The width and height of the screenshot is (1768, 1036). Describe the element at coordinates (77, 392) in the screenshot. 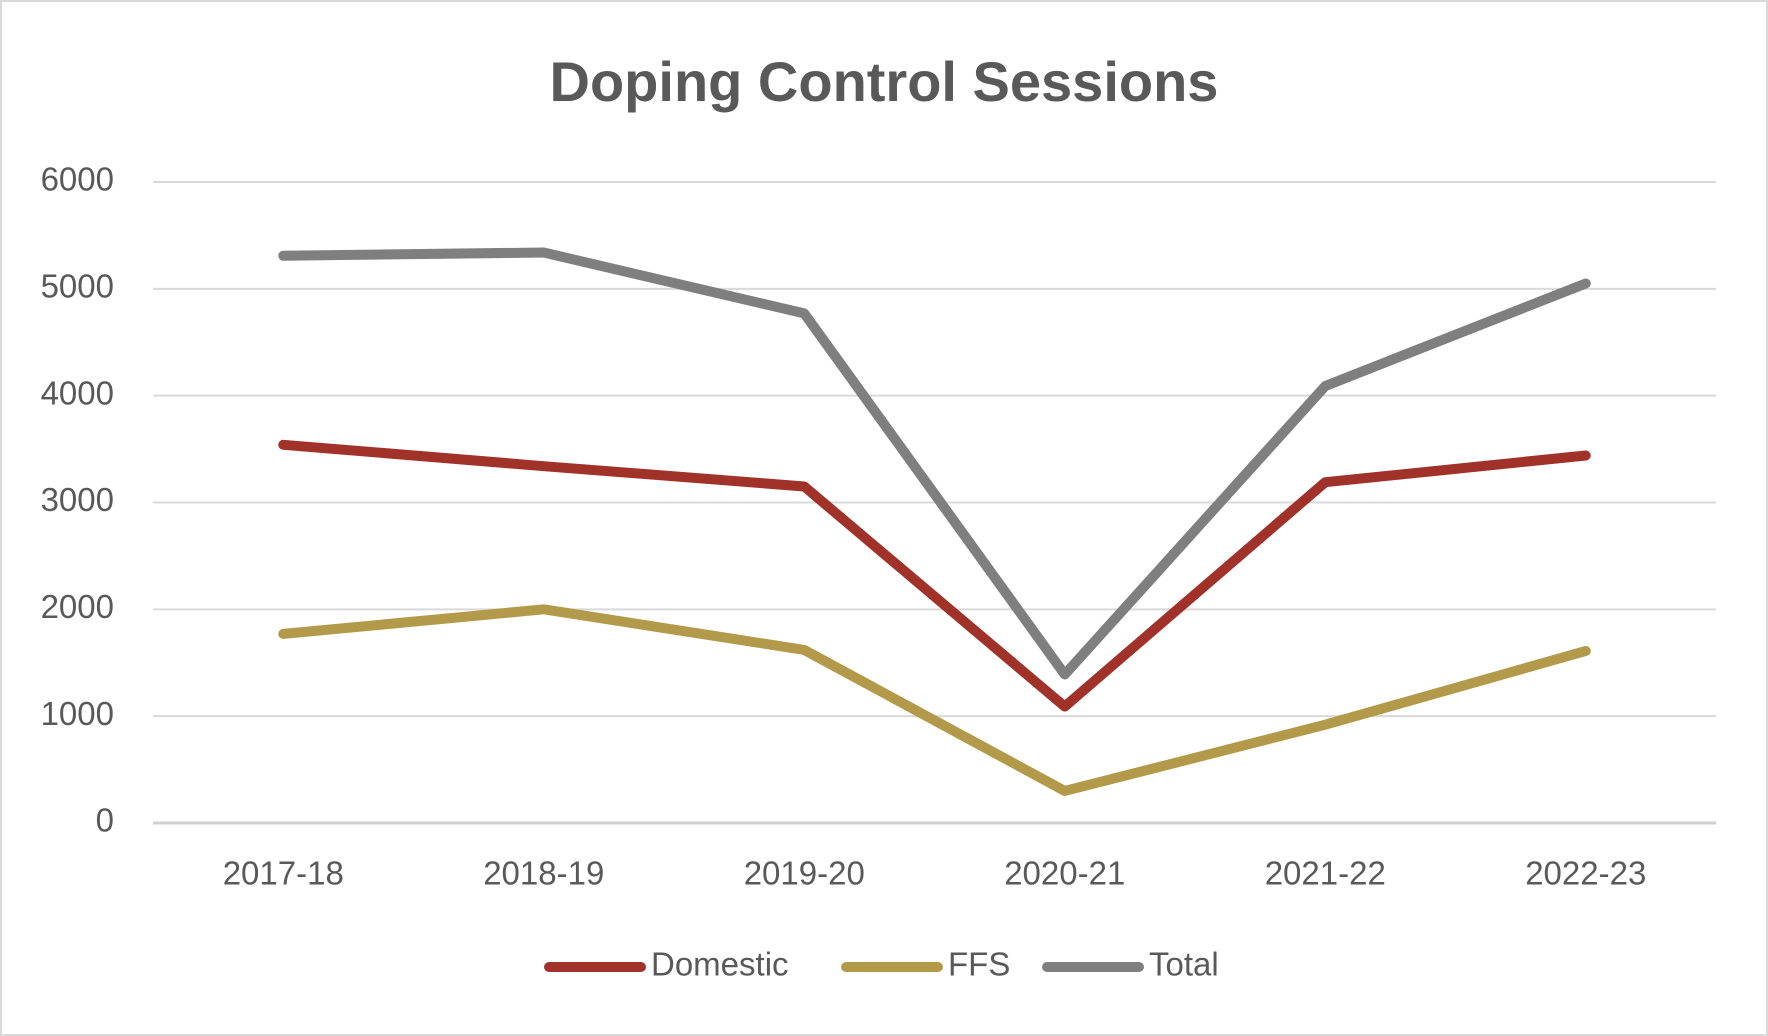

I see `y-tick-label: 4000` at that location.